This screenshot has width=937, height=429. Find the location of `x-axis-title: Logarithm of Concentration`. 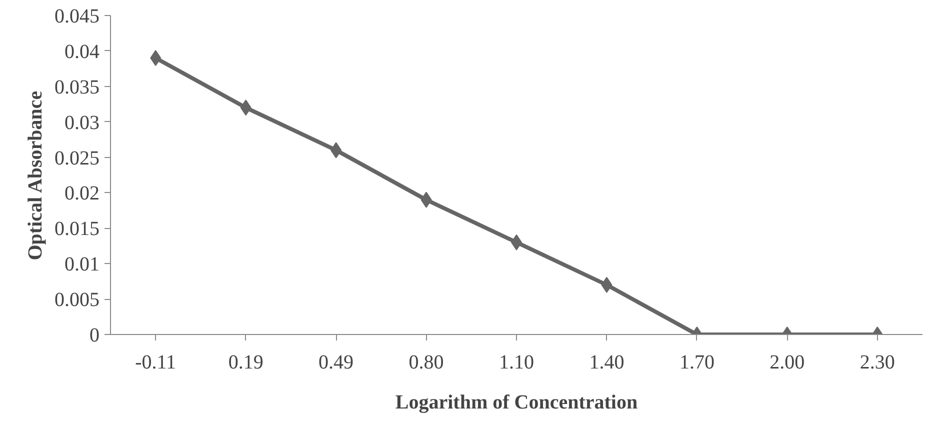

x-axis-title: Logarithm of Concentration is located at coordinates (516, 403).